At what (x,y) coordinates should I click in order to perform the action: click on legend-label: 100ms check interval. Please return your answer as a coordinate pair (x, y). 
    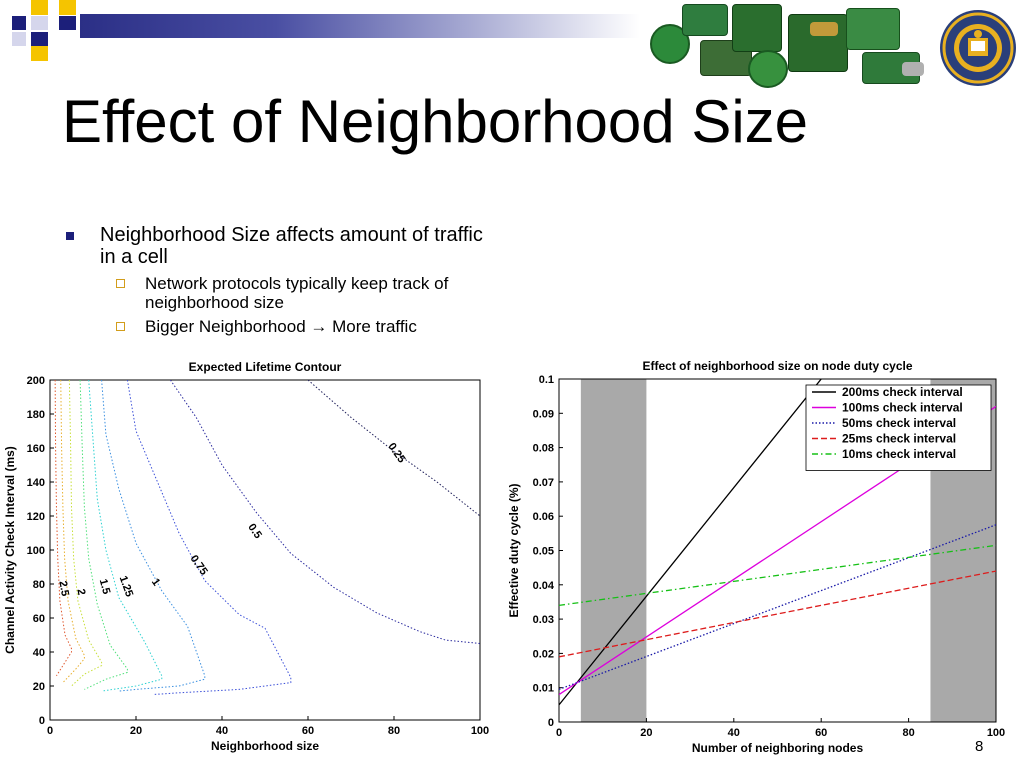
    Looking at the image, I should click on (902, 408).